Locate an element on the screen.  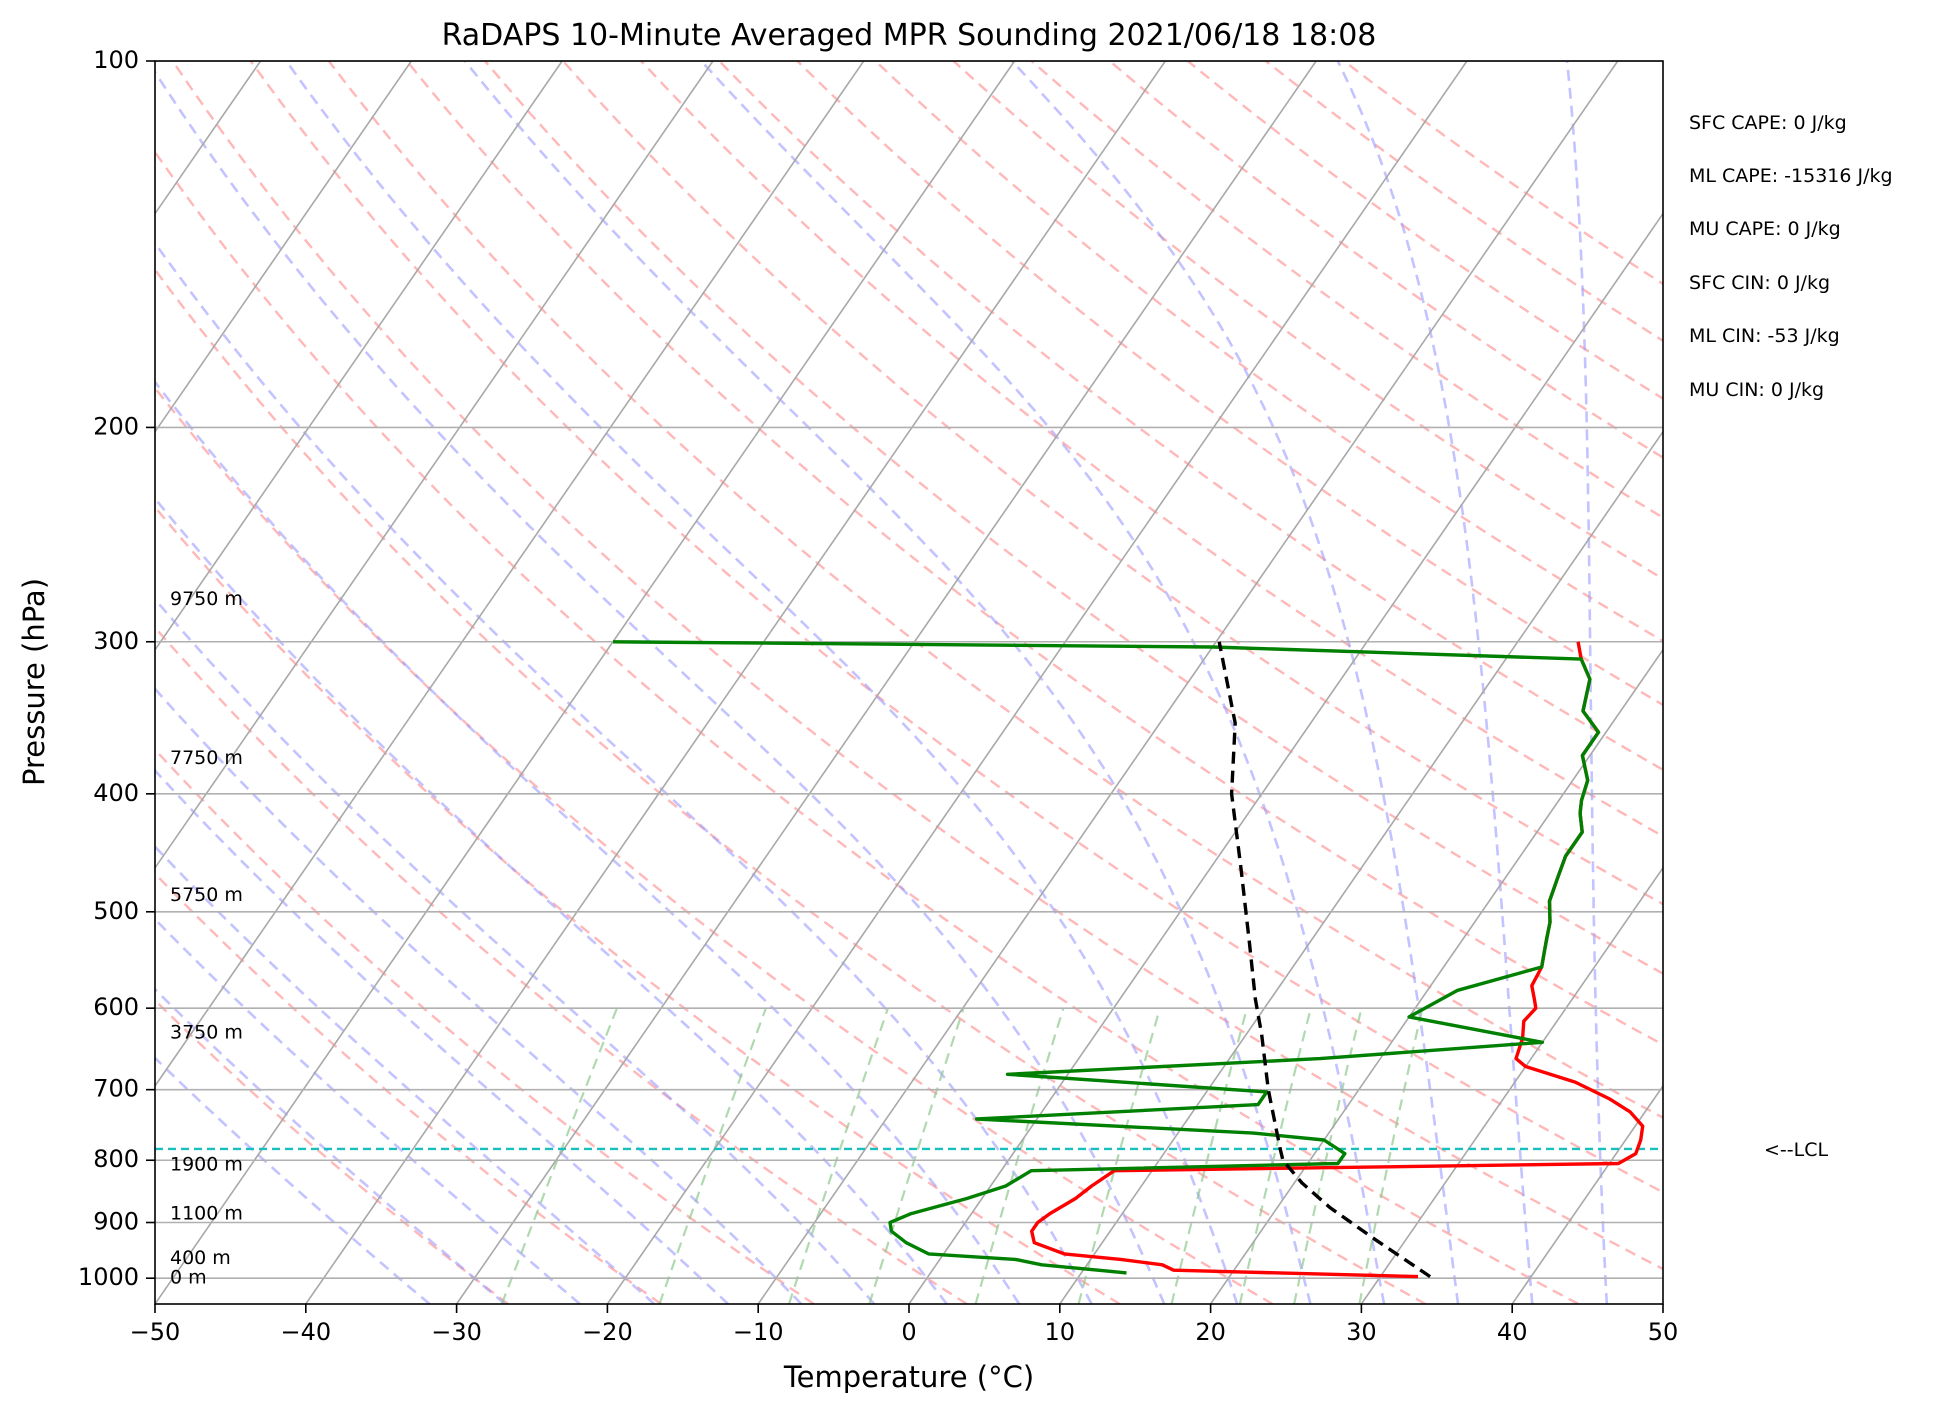
height-label: 5750 m is located at coordinates (206, 895).